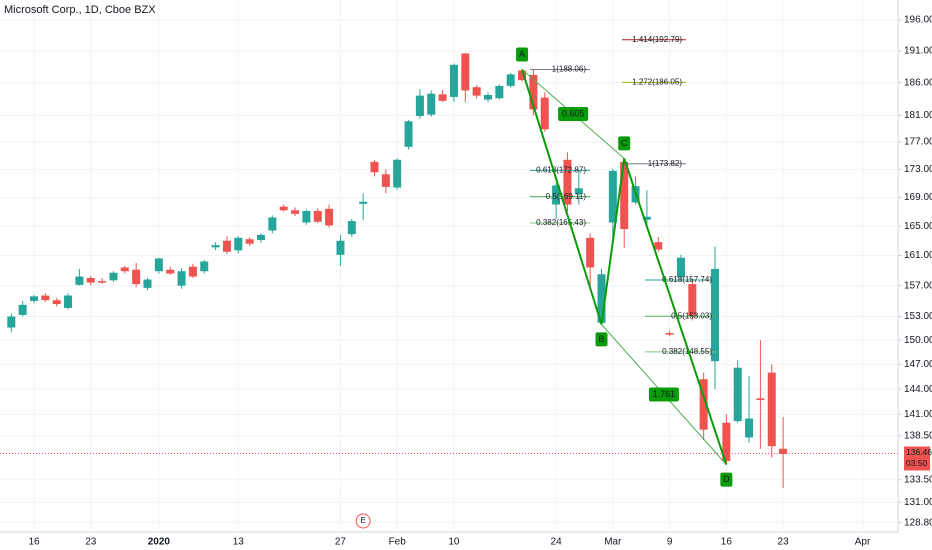 The height and width of the screenshot is (550, 932). Describe the element at coordinates (918, 522) in the screenshot. I see `y-tick-label: 128.80` at that location.